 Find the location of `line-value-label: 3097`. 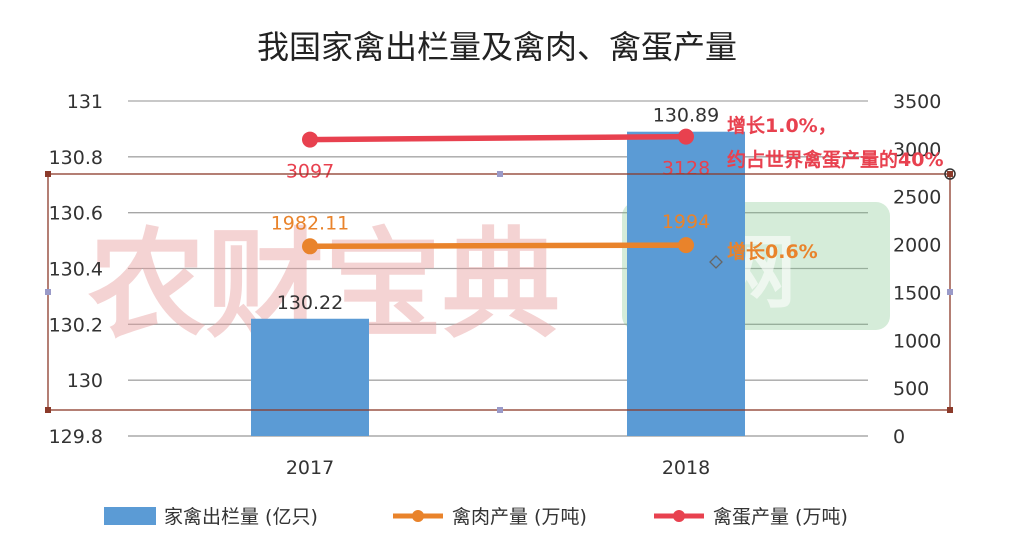

line-value-label: 3097 is located at coordinates (310, 172).